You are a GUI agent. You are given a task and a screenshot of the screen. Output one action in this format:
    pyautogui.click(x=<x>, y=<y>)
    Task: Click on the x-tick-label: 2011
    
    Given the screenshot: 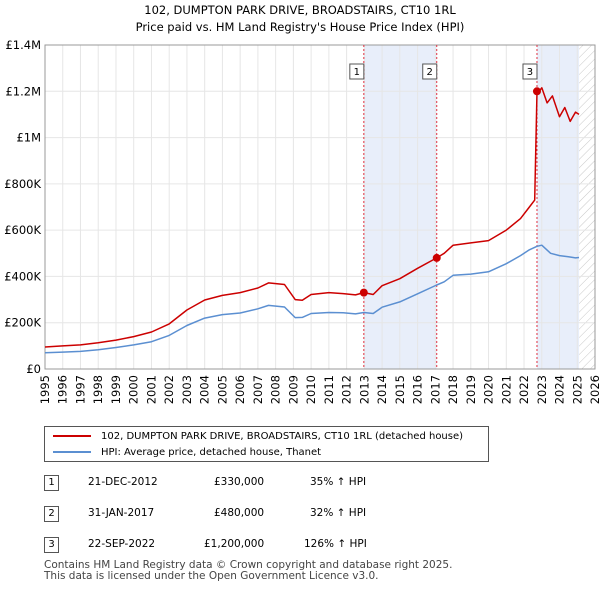 What is the action you would take?
    pyautogui.click(x=329, y=389)
    